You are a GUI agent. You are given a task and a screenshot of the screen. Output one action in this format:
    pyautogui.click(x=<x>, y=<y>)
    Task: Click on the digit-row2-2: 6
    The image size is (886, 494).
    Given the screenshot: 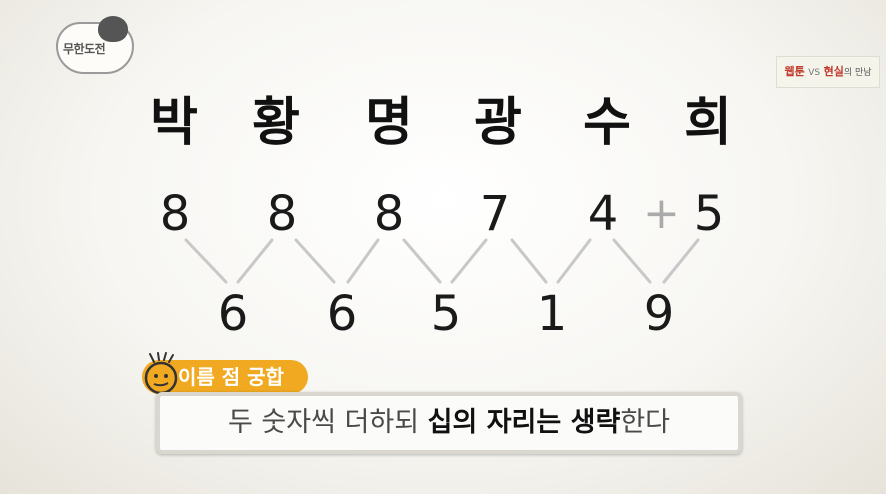 What is the action you would take?
    pyautogui.click(x=342, y=314)
    